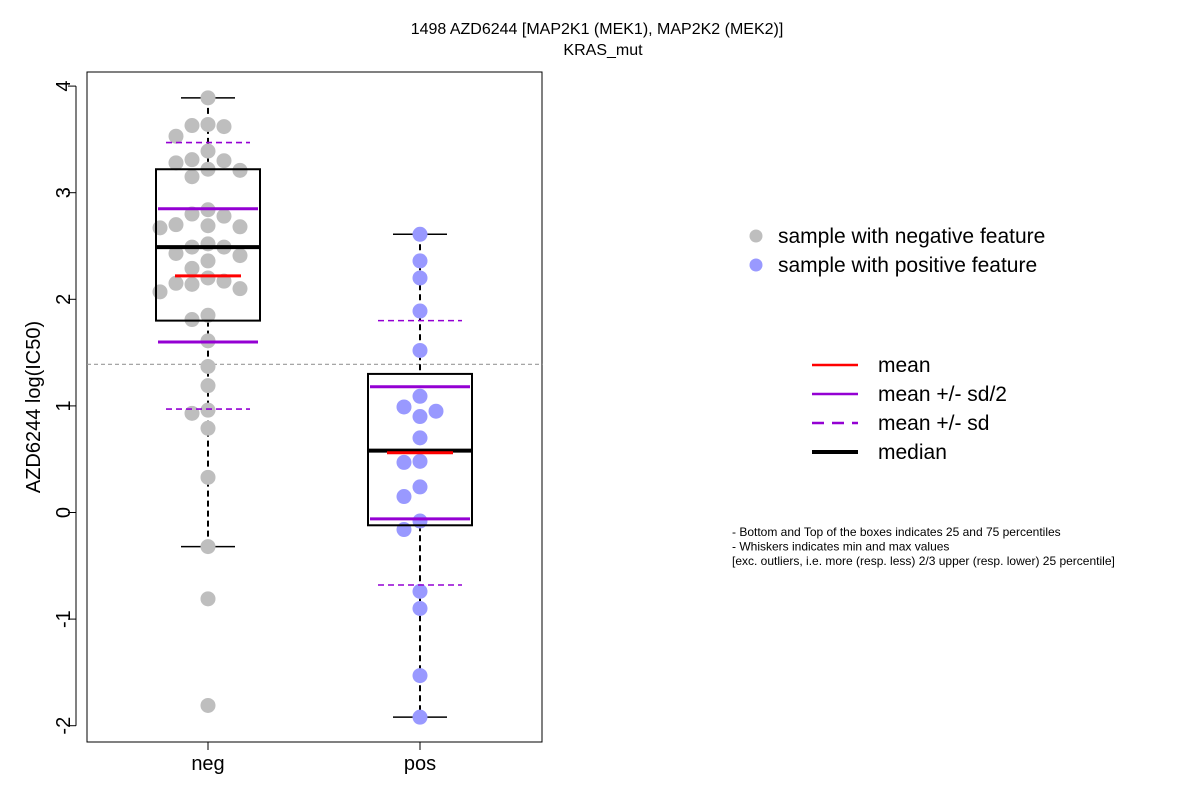 The image size is (1200, 800). Describe the element at coordinates (420, 764) in the screenshot. I see `x-tick-label-pos: pos` at that location.